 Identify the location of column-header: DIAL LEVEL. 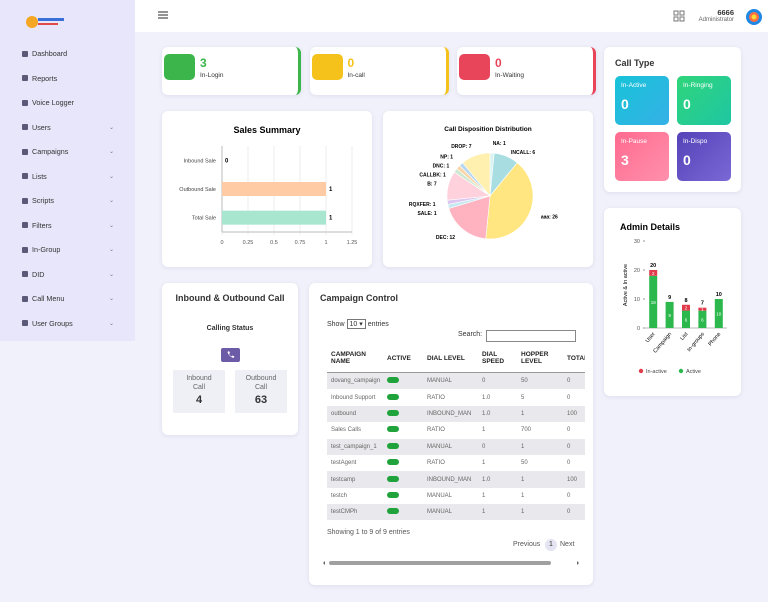
(450, 358).